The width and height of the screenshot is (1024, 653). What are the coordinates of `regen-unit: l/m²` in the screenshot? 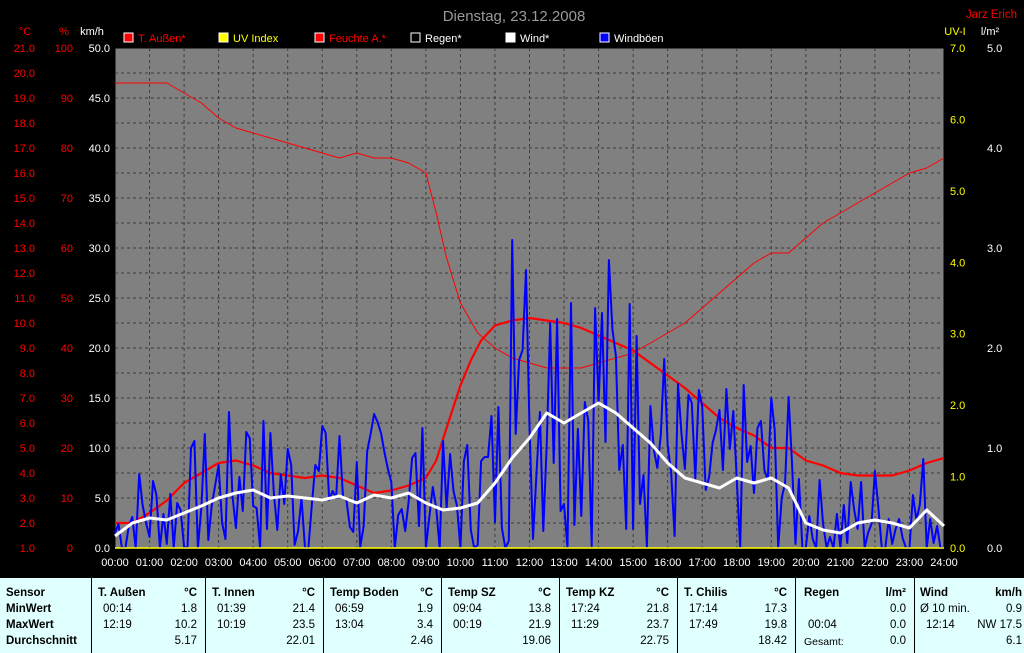 It's located at (895, 593).